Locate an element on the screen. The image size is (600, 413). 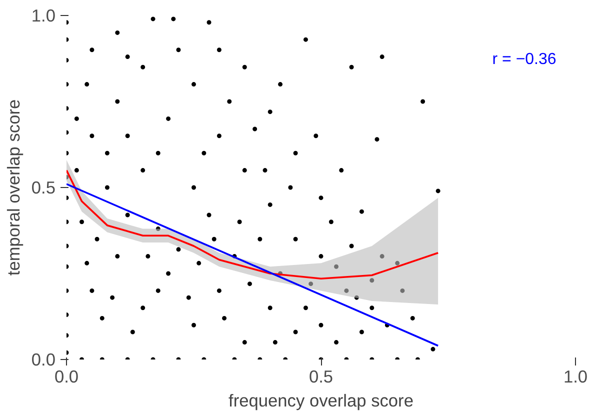
x-axis-title: frequency overlap score is located at coordinates (321, 400).